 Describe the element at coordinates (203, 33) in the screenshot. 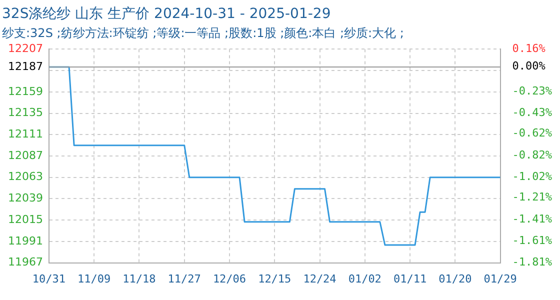

I see `chart-subtitle: 纱支:32S ;纺纱方法:环锭纺 ;等级:一等品 ;股数:1股 ;颜色:本白 ;纱质:大化 ;` at that location.